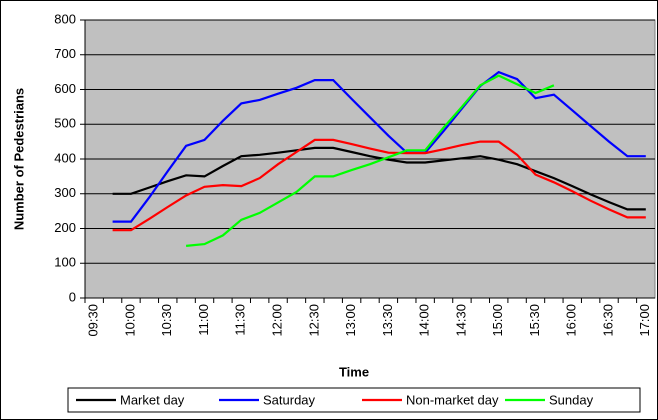 This screenshot has width=658, height=420. What do you see at coordinates (607, 320) in the screenshot?
I see `x-tick-label: 16:30` at bounding box center [607, 320].